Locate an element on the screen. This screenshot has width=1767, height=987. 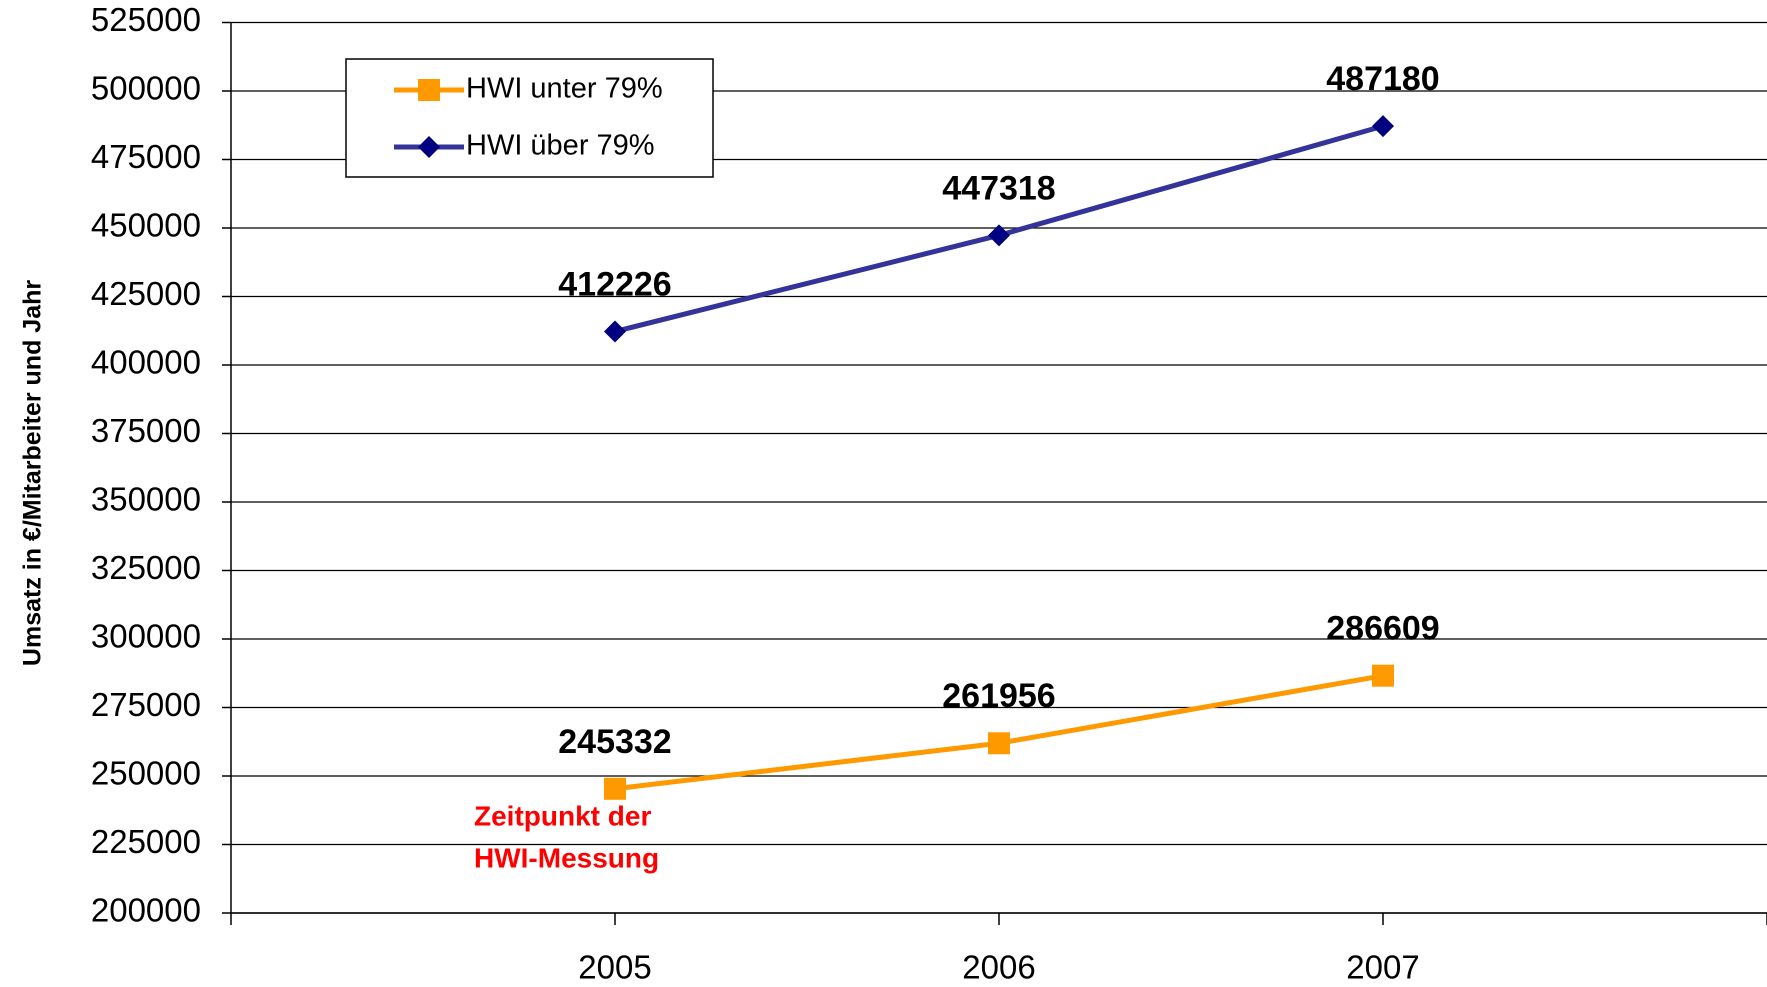
annotation: HWI-Messung is located at coordinates (566, 857).